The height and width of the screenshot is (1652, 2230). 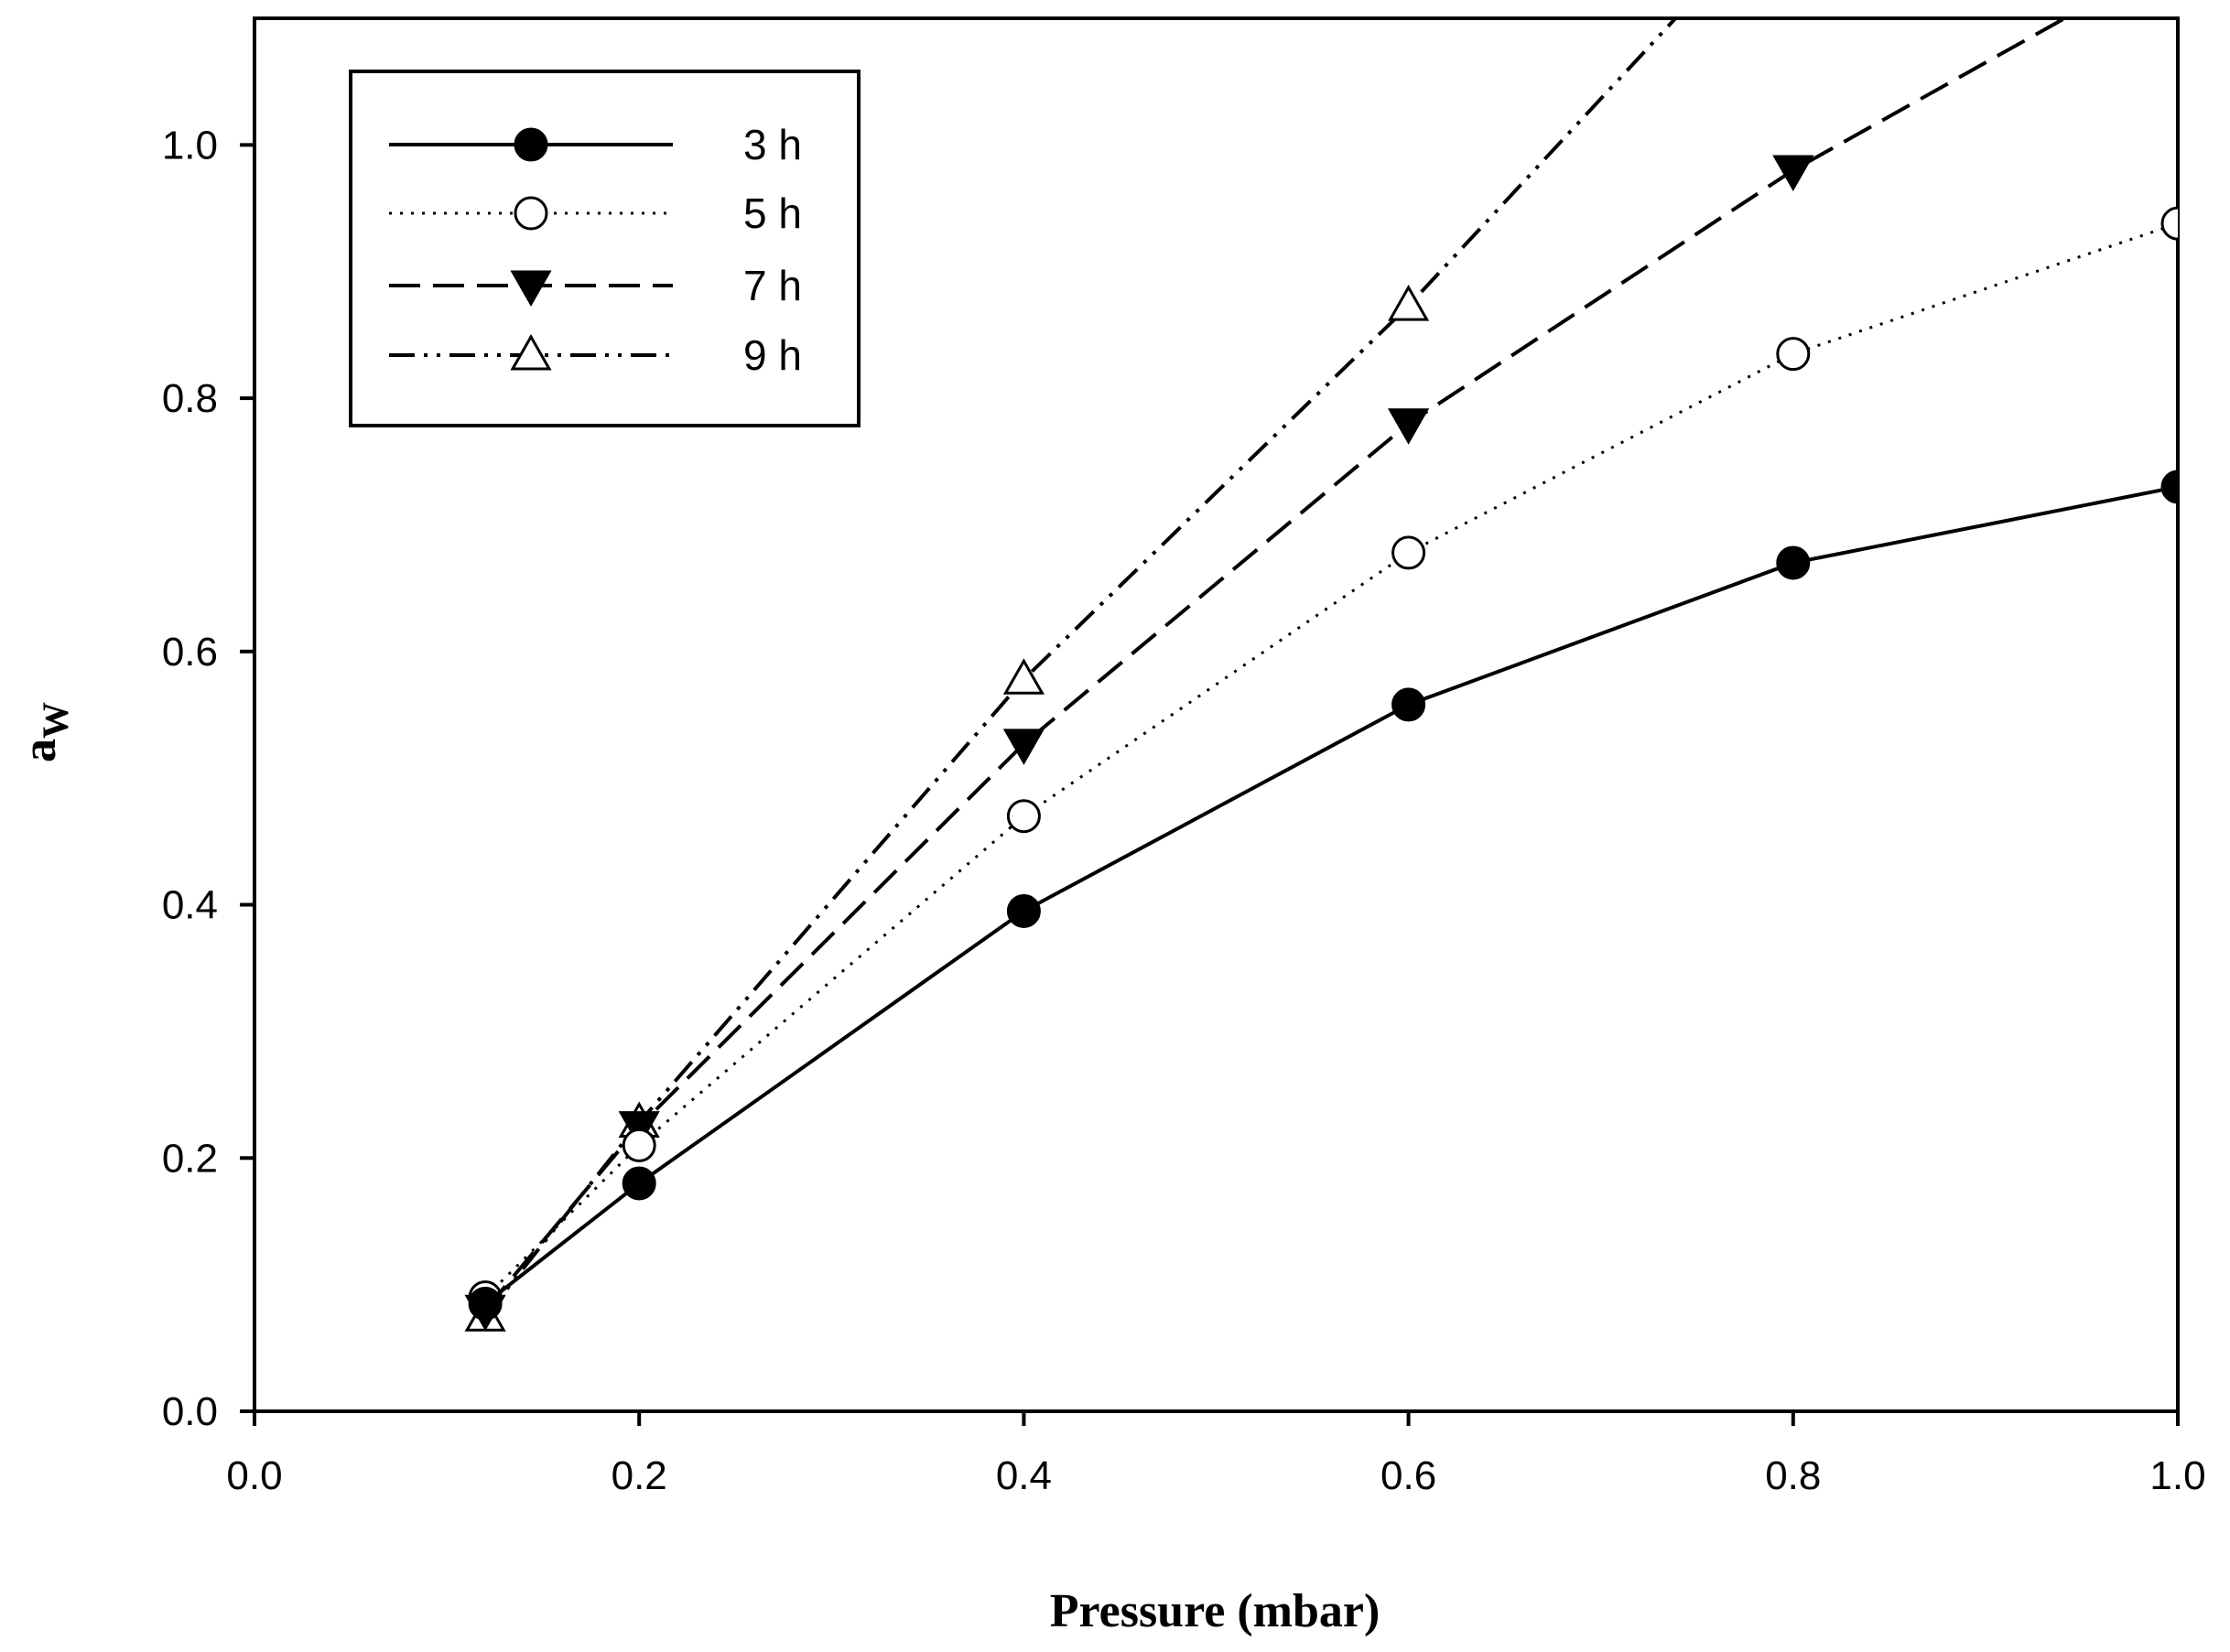 What do you see at coordinates (45, 732) in the screenshot?
I see `y-axis-title: aW` at bounding box center [45, 732].